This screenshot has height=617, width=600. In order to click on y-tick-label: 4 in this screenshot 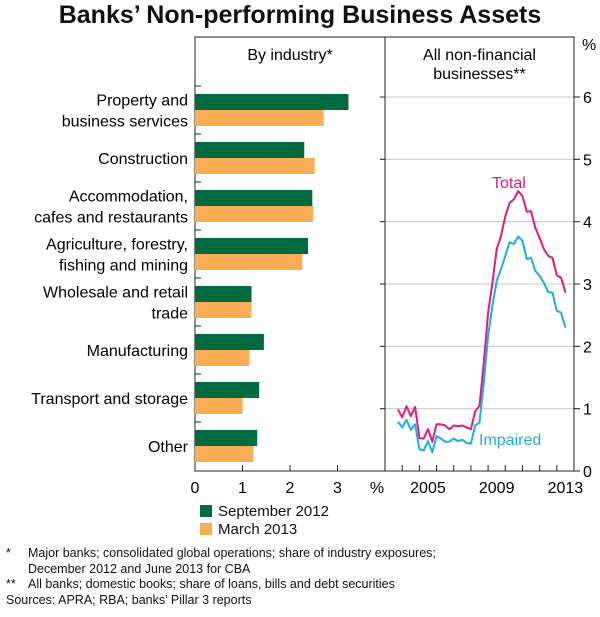, I will do `click(587, 223)`.